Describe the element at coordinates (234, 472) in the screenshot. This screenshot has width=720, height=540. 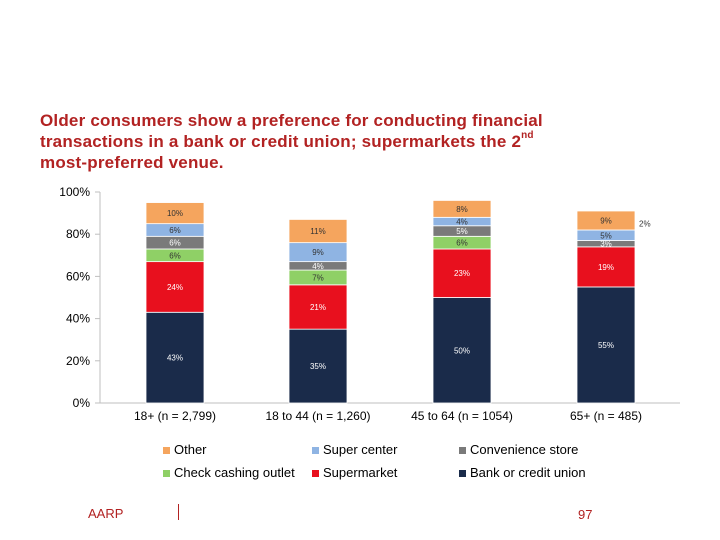
I see `legend-label: Check cashing outlet` at that location.